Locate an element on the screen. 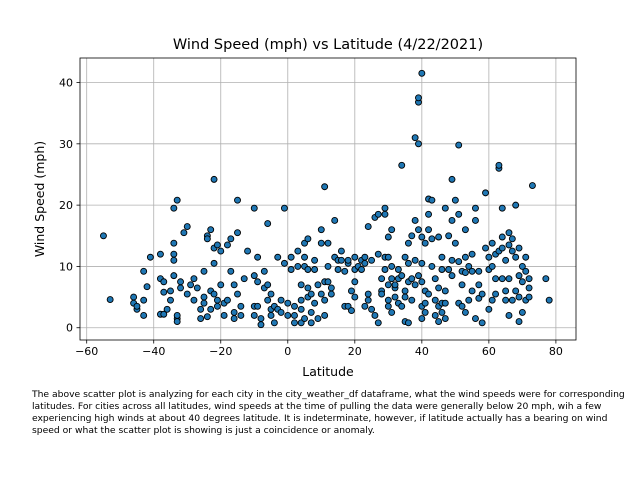 The image size is (640, 480). x-tick-label: 60 is located at coordinates (489, 351).